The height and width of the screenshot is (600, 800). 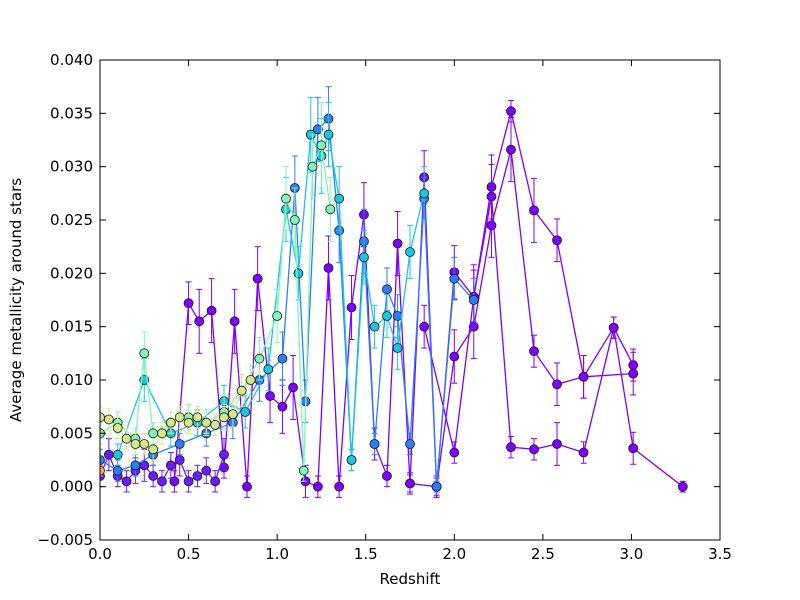 I want to click on y-tick-label: 0.030, so click(x=71, y=167).